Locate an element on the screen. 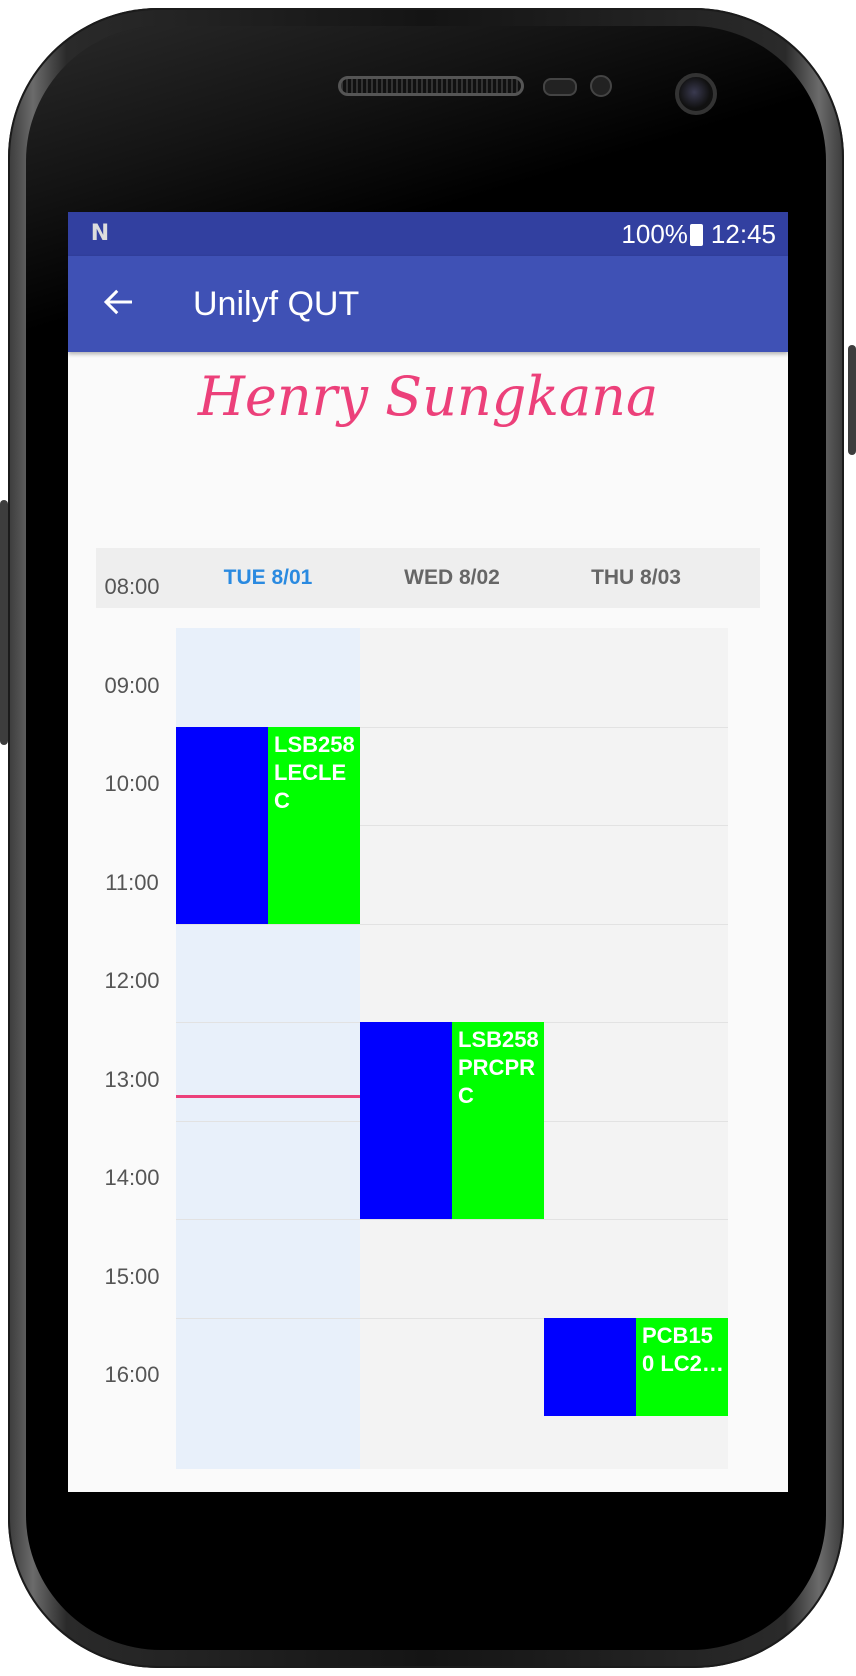  user-name: Henry Sungkana is located at coordinates (428, 396).